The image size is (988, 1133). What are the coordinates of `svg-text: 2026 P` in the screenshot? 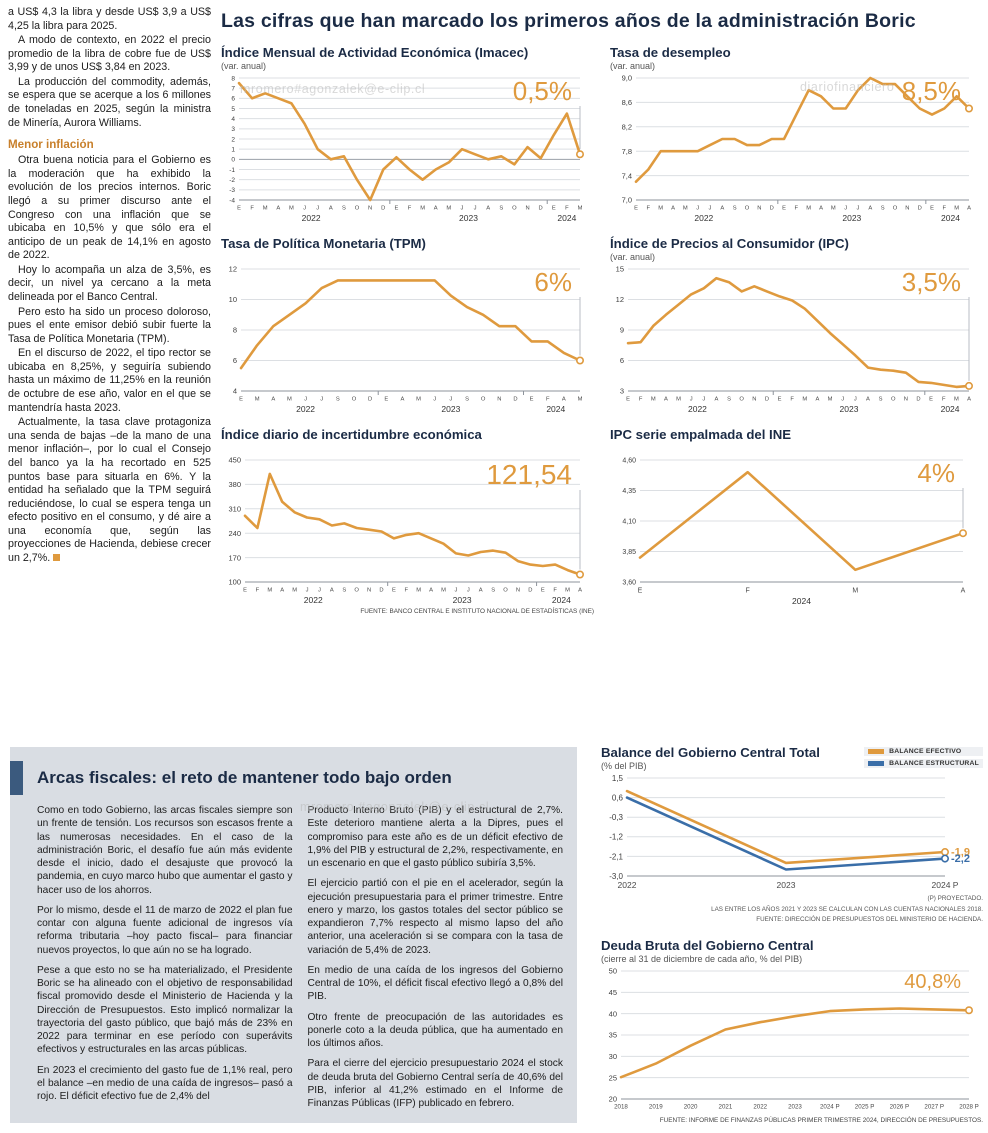 It's located at (900, 1107).